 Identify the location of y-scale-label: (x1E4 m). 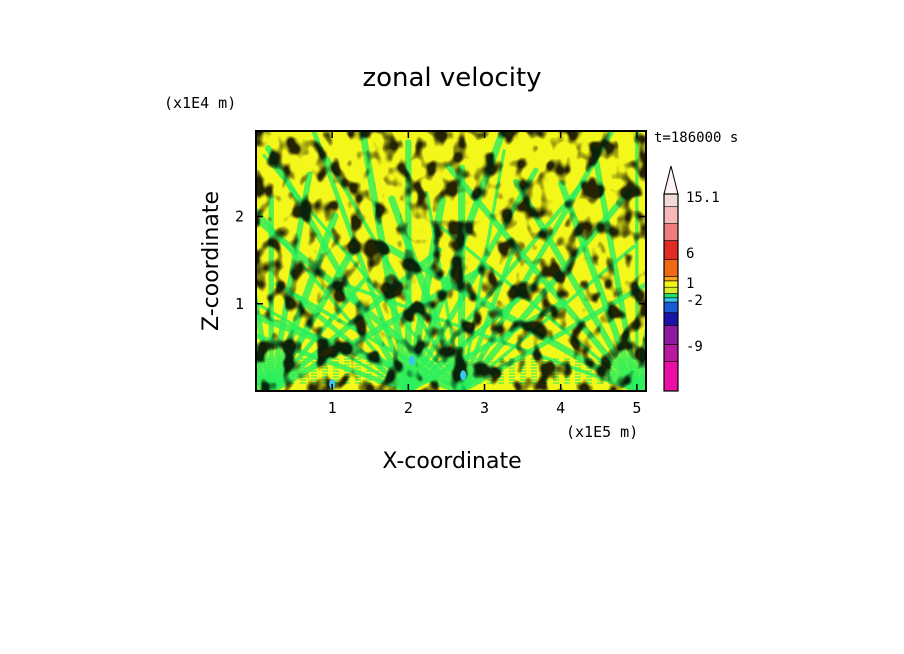
(200, 103).